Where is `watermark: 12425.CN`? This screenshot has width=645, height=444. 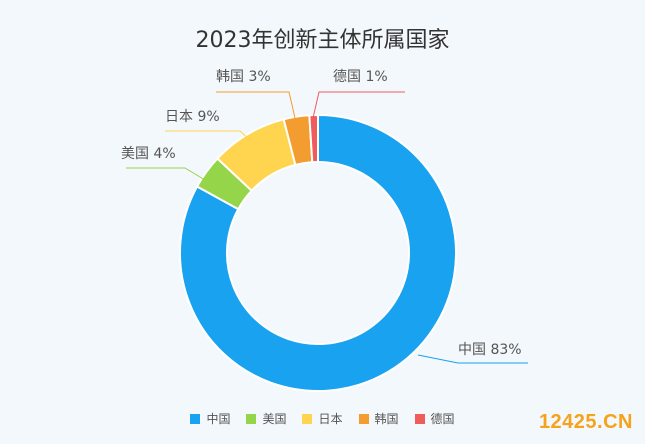 watermark: 12425.CN is located at coordinates (585, 422).